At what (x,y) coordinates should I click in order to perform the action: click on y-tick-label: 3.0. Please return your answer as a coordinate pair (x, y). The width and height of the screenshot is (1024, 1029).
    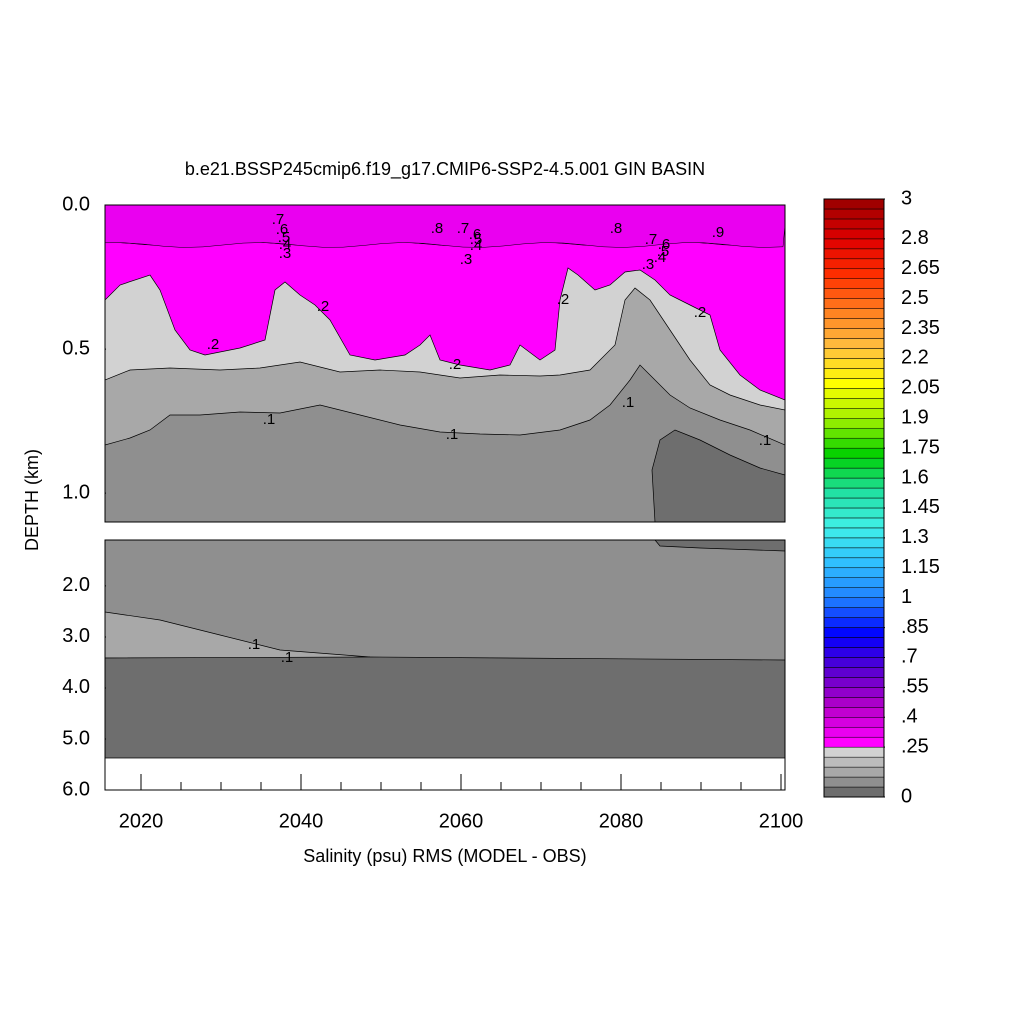
    Looking at the image, I should click on (76, 636).